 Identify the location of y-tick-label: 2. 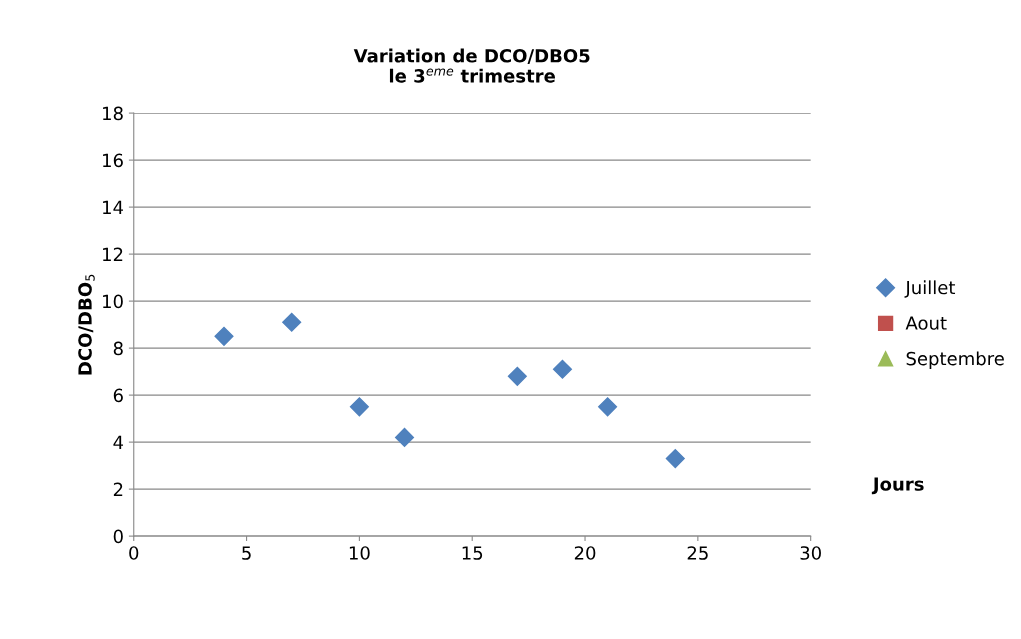
(118, 489).